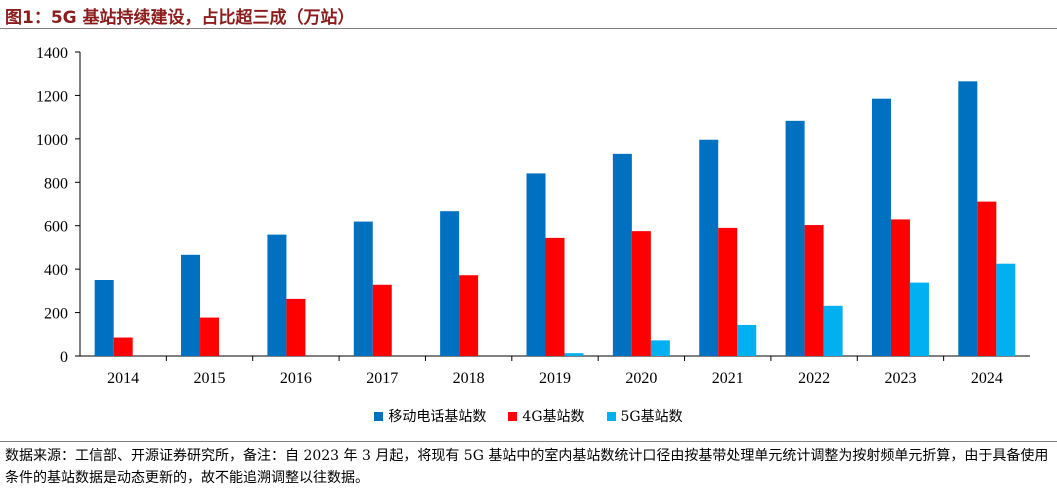 This screenshot has height=494, width=1057. What do you see at coordinates (56, 227) in the screenshot?
I see `y-tick-label: 600` at bounding box center [56, 227].